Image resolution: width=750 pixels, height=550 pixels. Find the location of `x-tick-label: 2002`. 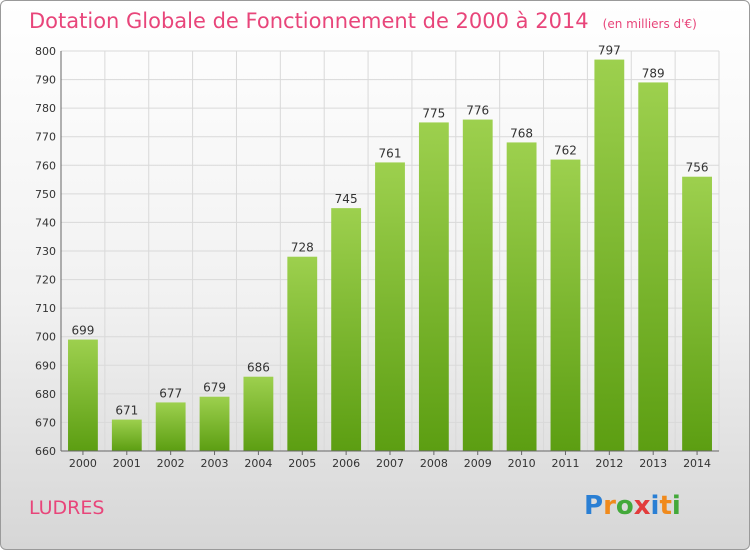

x-tick-label: 2002 is located at coordinates (171, 463).